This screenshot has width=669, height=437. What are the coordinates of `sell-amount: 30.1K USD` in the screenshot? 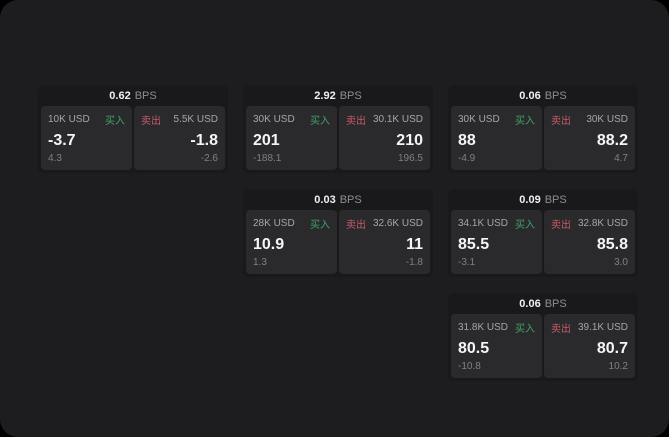 It's located at (397, 119).